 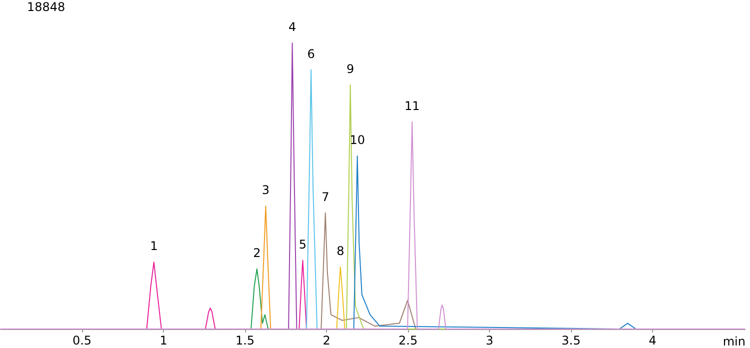 I want to click on annotation: 3, so click(x=266, y=190).